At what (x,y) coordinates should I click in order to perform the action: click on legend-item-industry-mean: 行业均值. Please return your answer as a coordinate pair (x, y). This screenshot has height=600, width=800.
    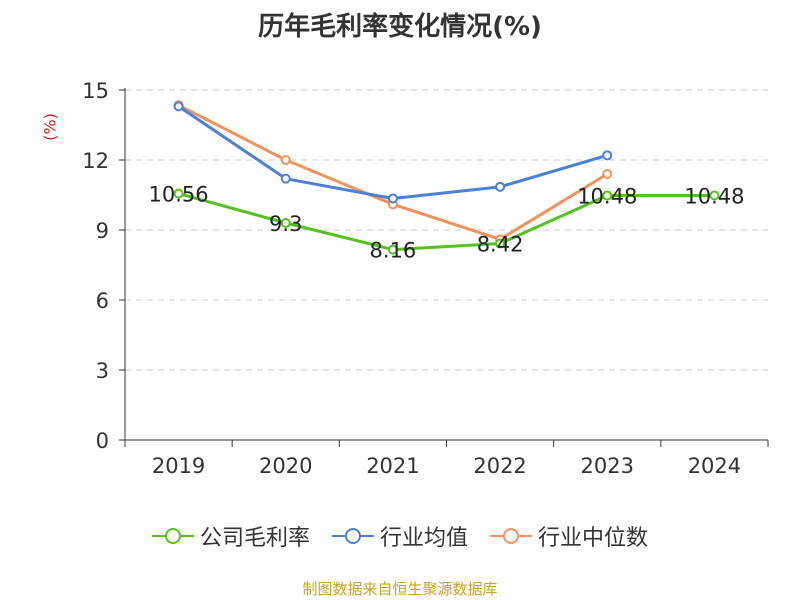
    Looking at the image, I should click on (399, 536).